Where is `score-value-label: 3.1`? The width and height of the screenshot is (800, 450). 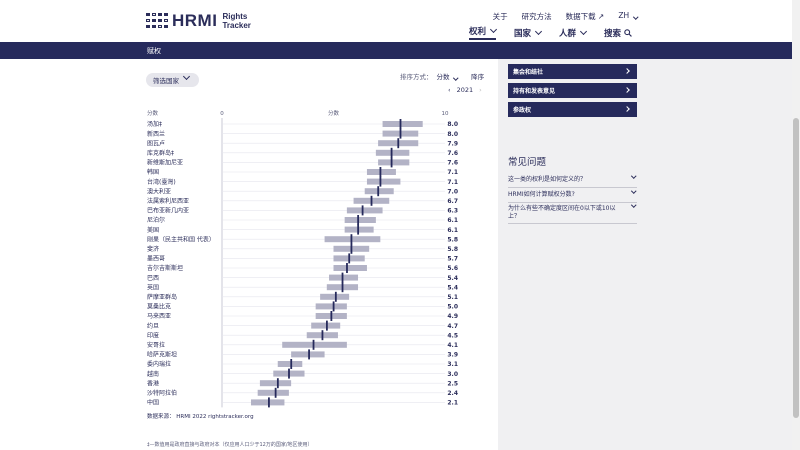 score-value-label: 3.1 is located at coordinates (452, 364).